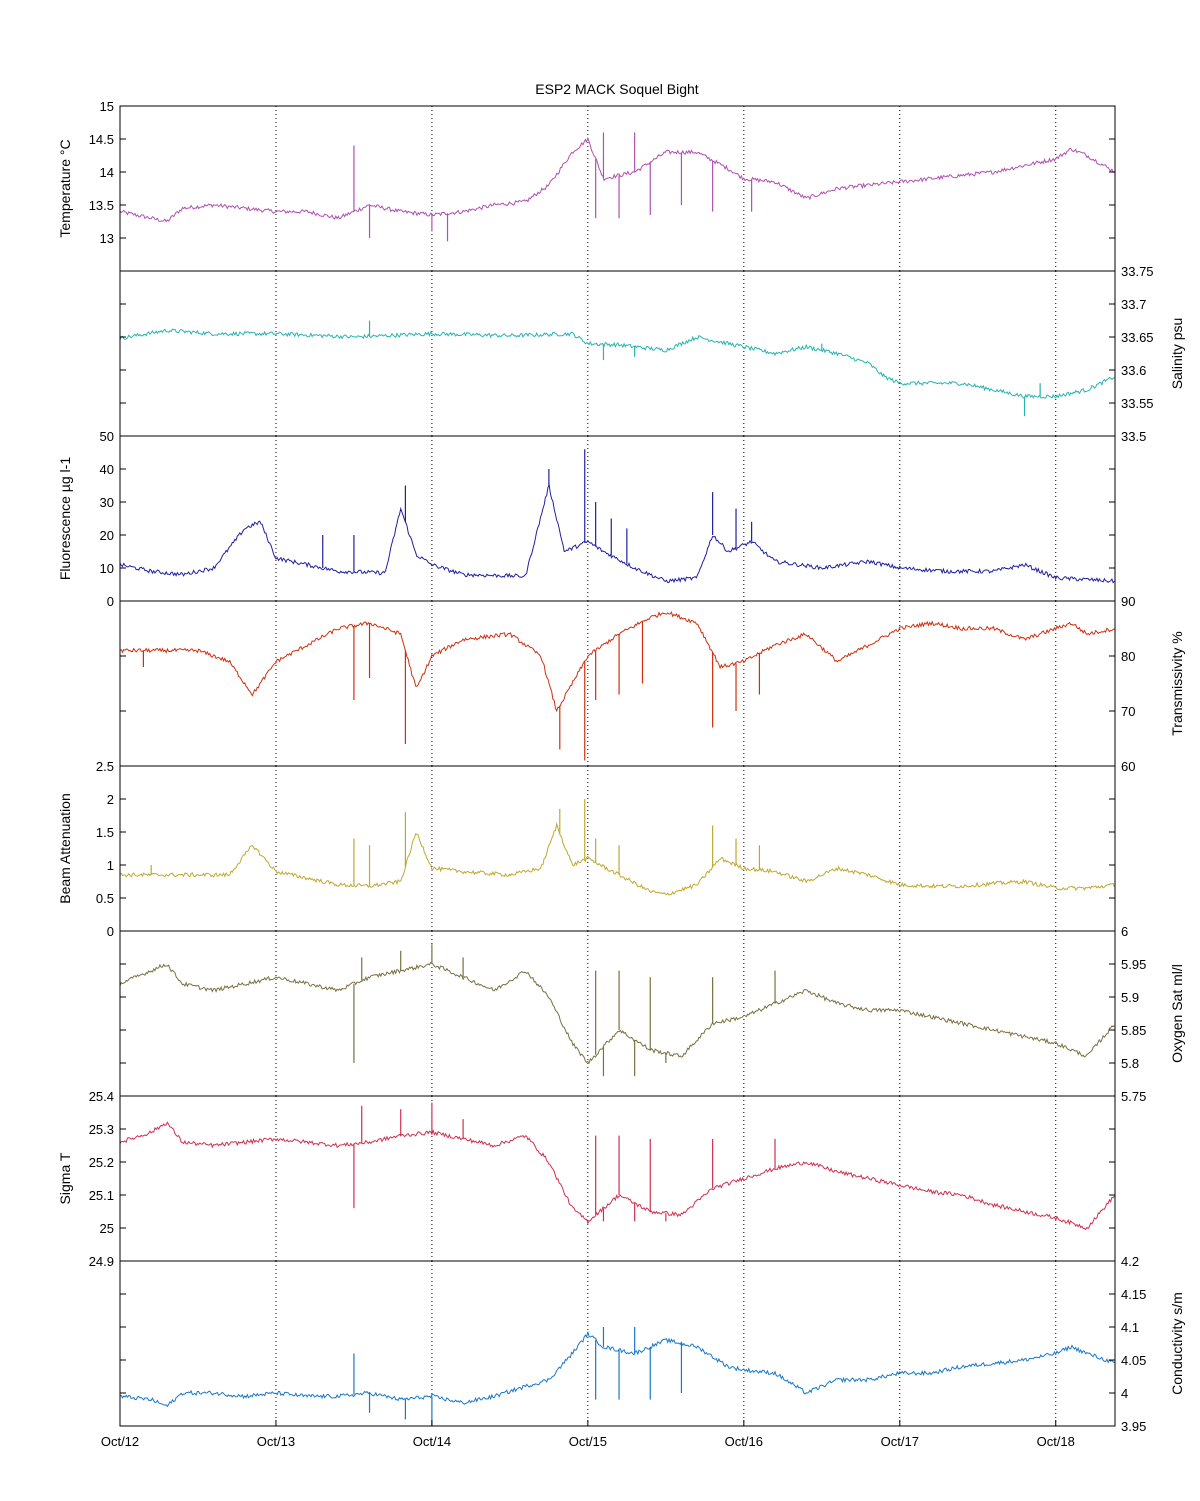 This screenshot has width=1200, height=1501. Describe the element at coordinates (1177, 683) in the screenshot. I see `y-axis-label: Transmissivity %` at that location.